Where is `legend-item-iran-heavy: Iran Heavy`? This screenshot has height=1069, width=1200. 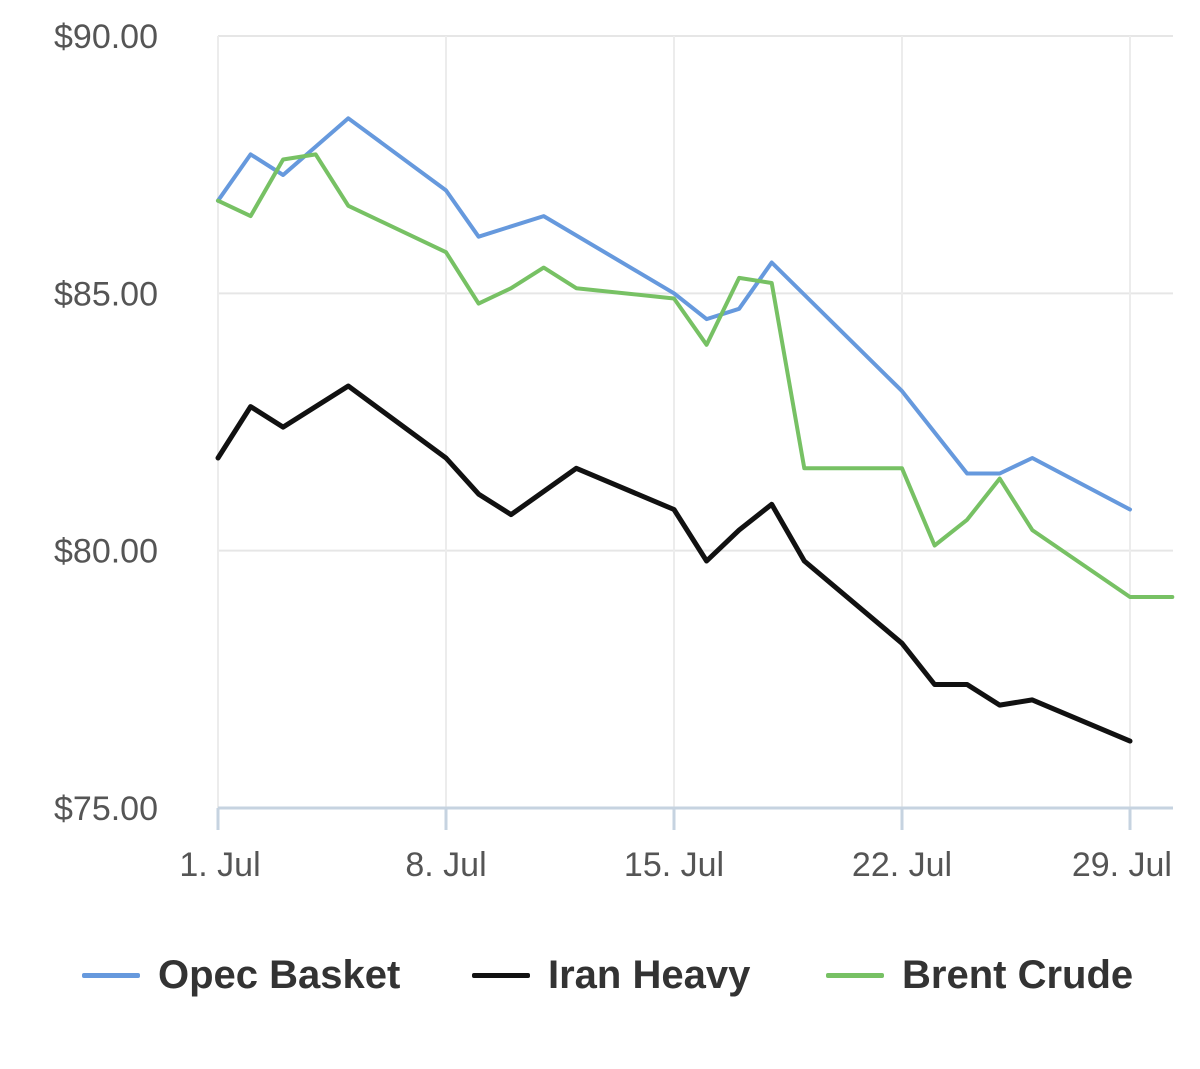
legend-item-iran-heavy: Iran Heavy is located at coordinates (611, 975).